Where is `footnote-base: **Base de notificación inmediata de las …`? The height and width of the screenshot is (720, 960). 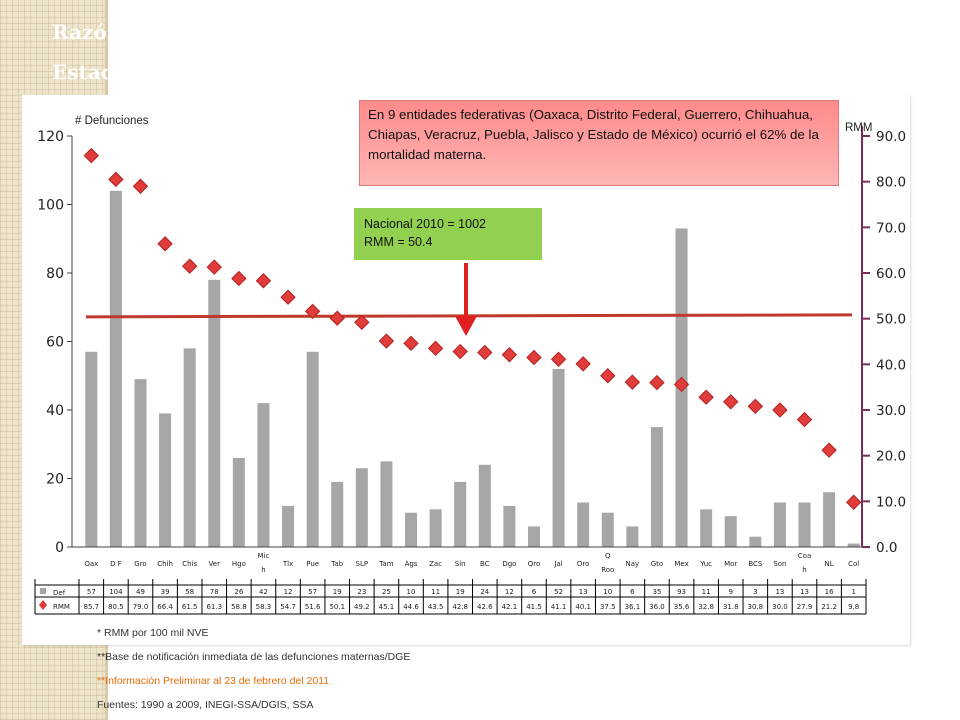
footnote-base: **Base de notificación inmediata de las … is located at coordinates (254, 657).